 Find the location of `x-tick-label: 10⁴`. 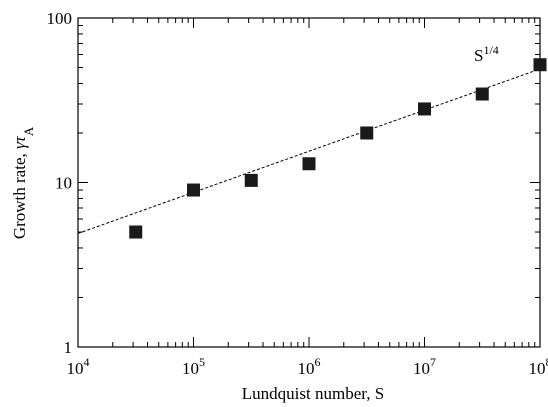

x-tick-label: 10⁴ is located at coordinates (78, 366).